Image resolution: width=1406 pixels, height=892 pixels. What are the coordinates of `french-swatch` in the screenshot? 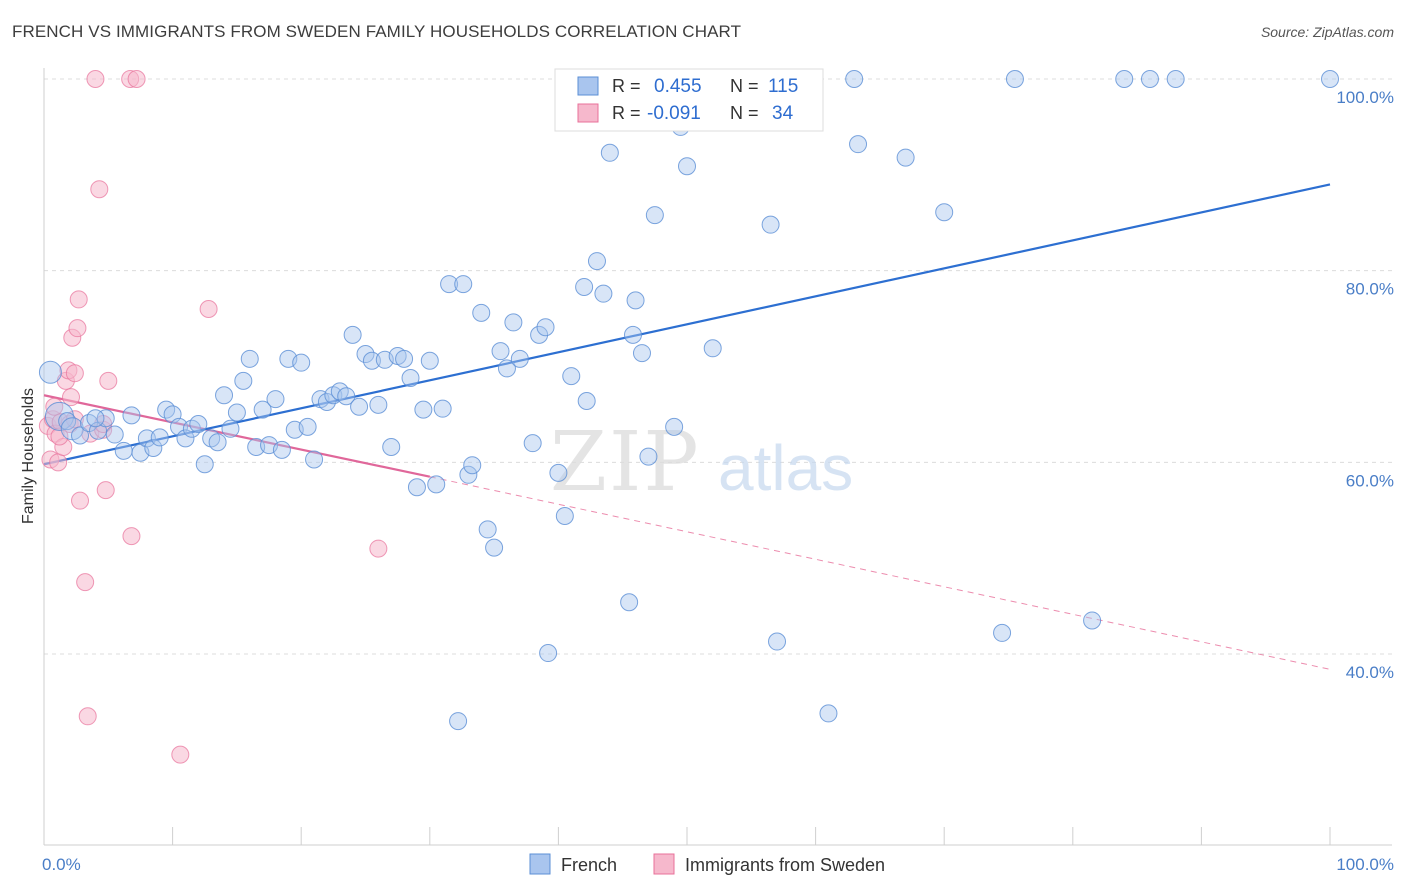 It's located at (588, 86).